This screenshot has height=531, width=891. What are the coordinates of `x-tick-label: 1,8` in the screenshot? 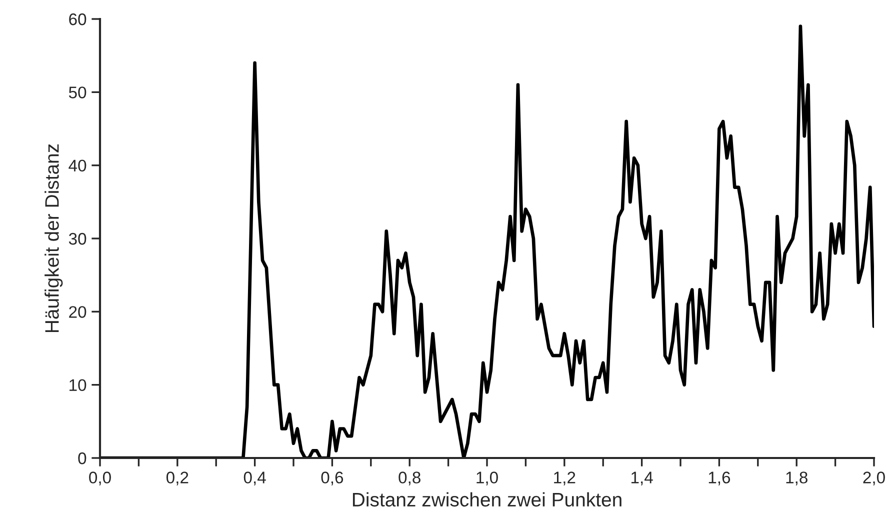 It's located at (797, 479).